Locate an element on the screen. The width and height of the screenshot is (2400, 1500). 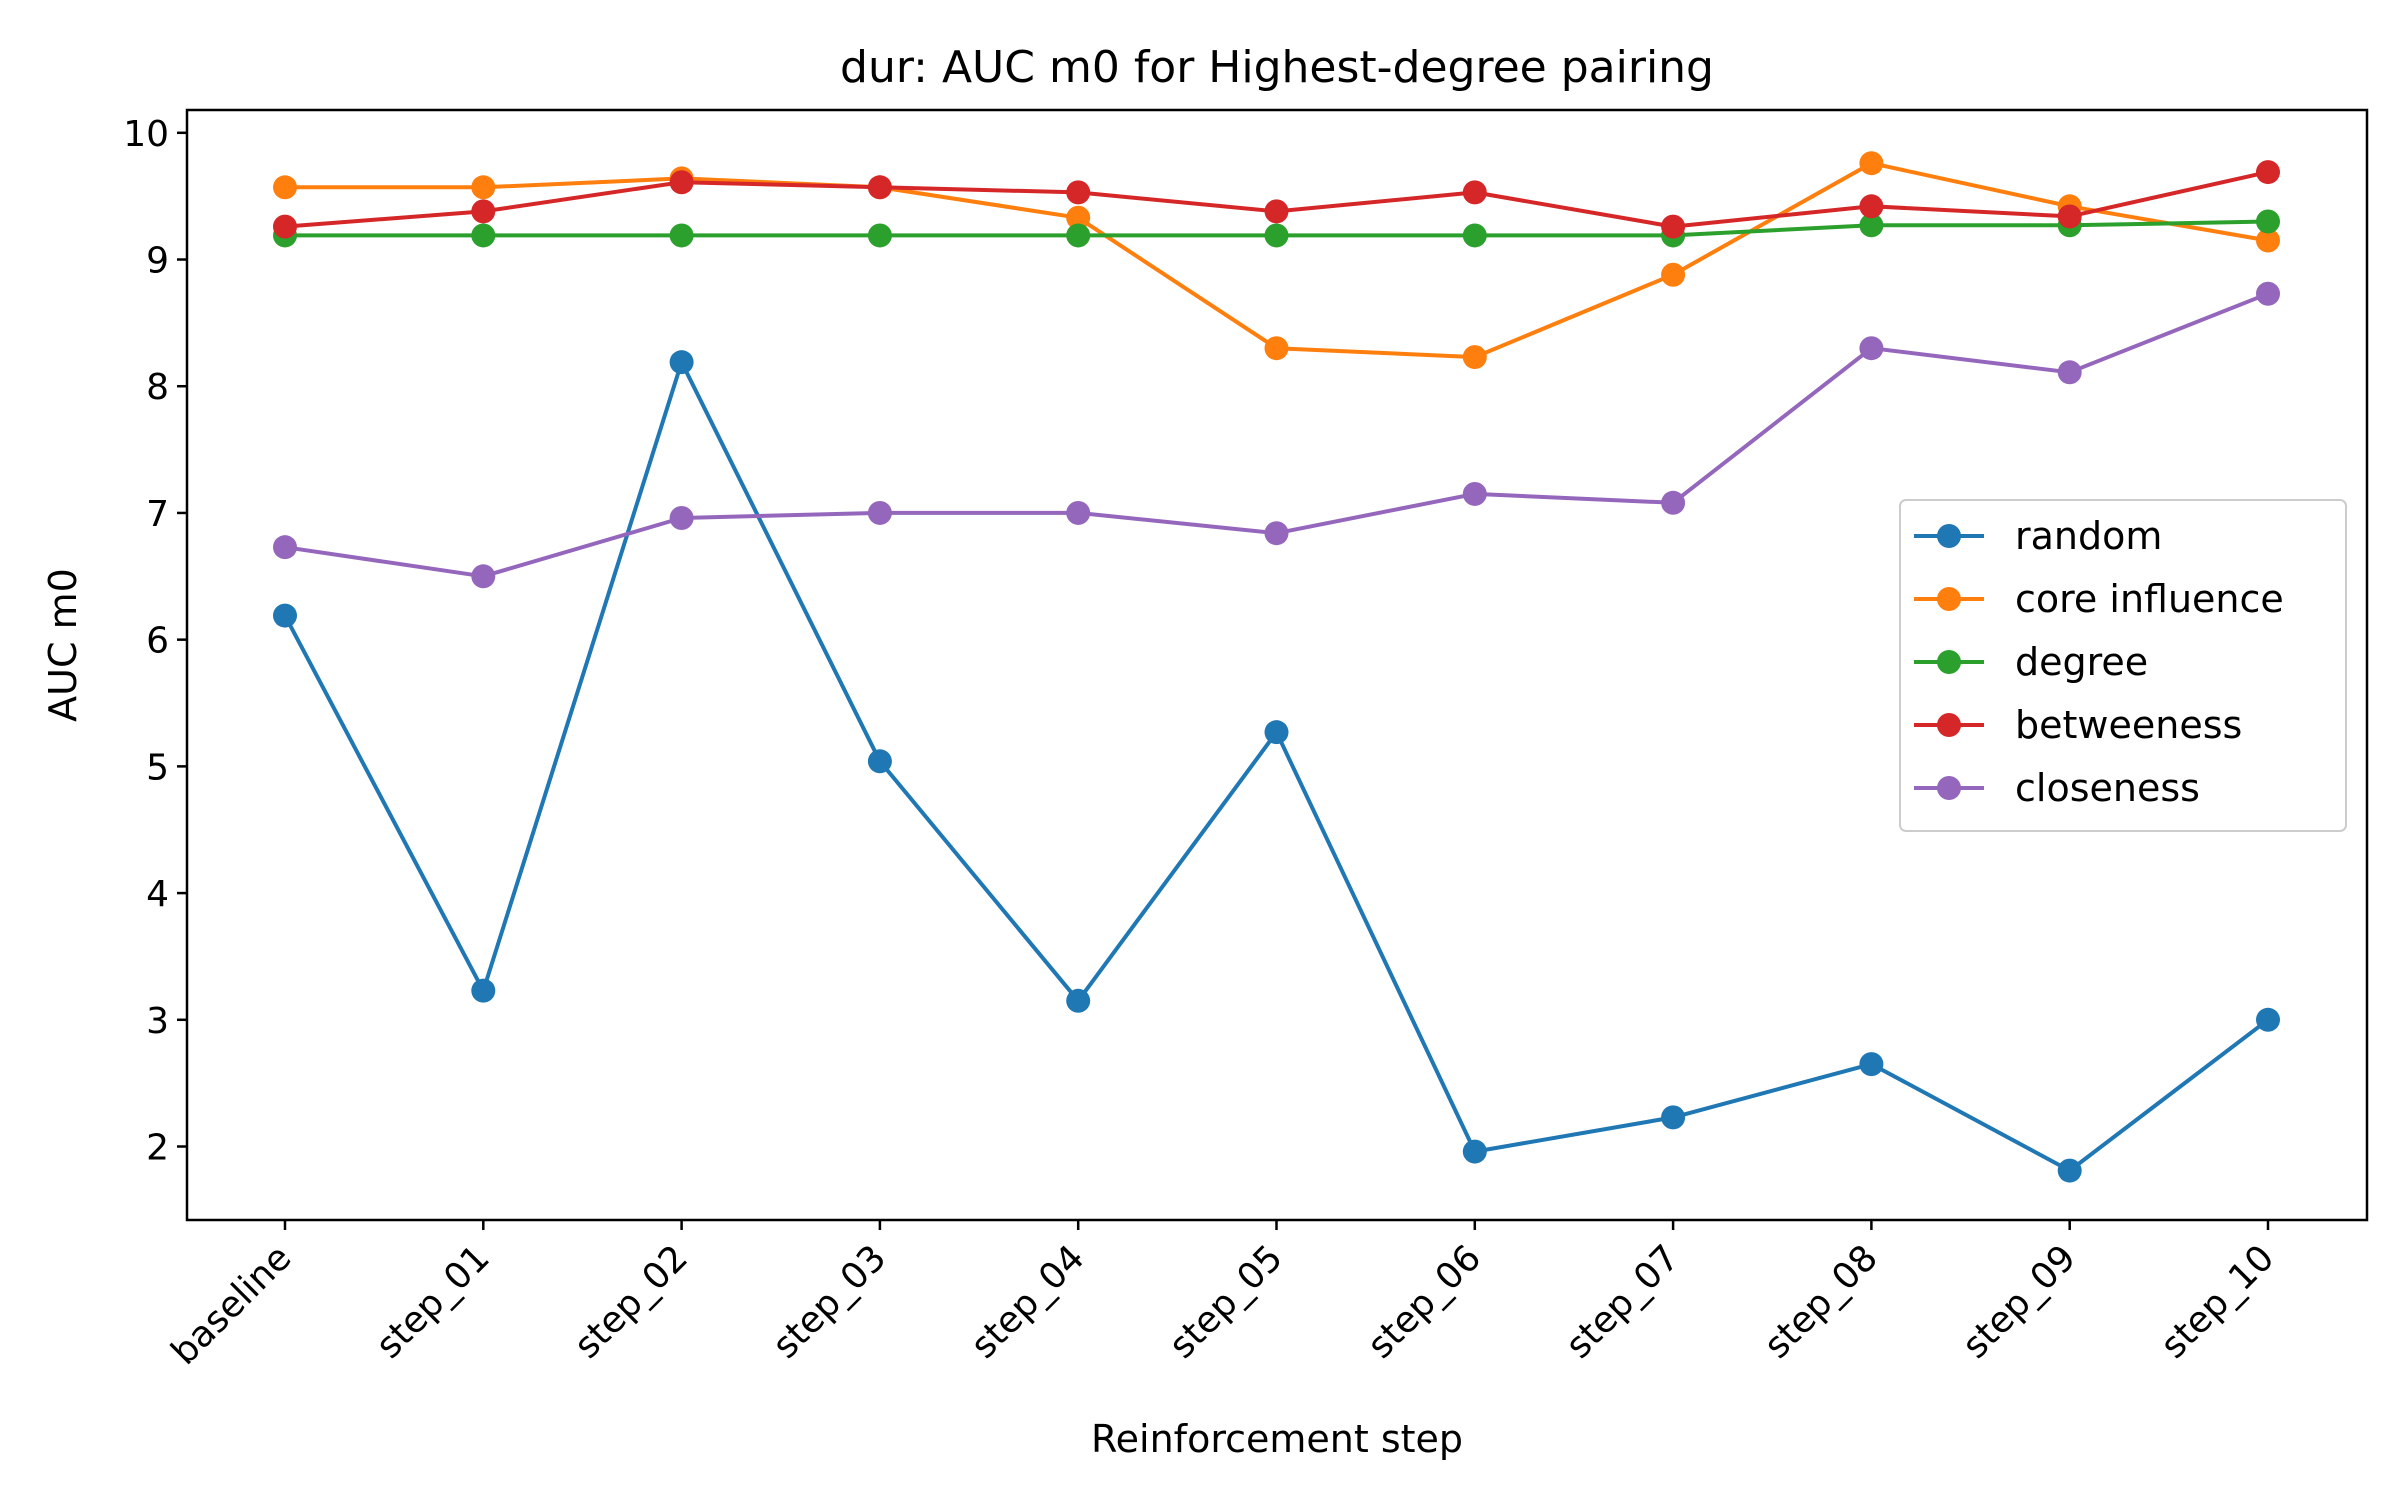
x-axis-title: Reinforcement step is located at coordinates (1277, 1439).